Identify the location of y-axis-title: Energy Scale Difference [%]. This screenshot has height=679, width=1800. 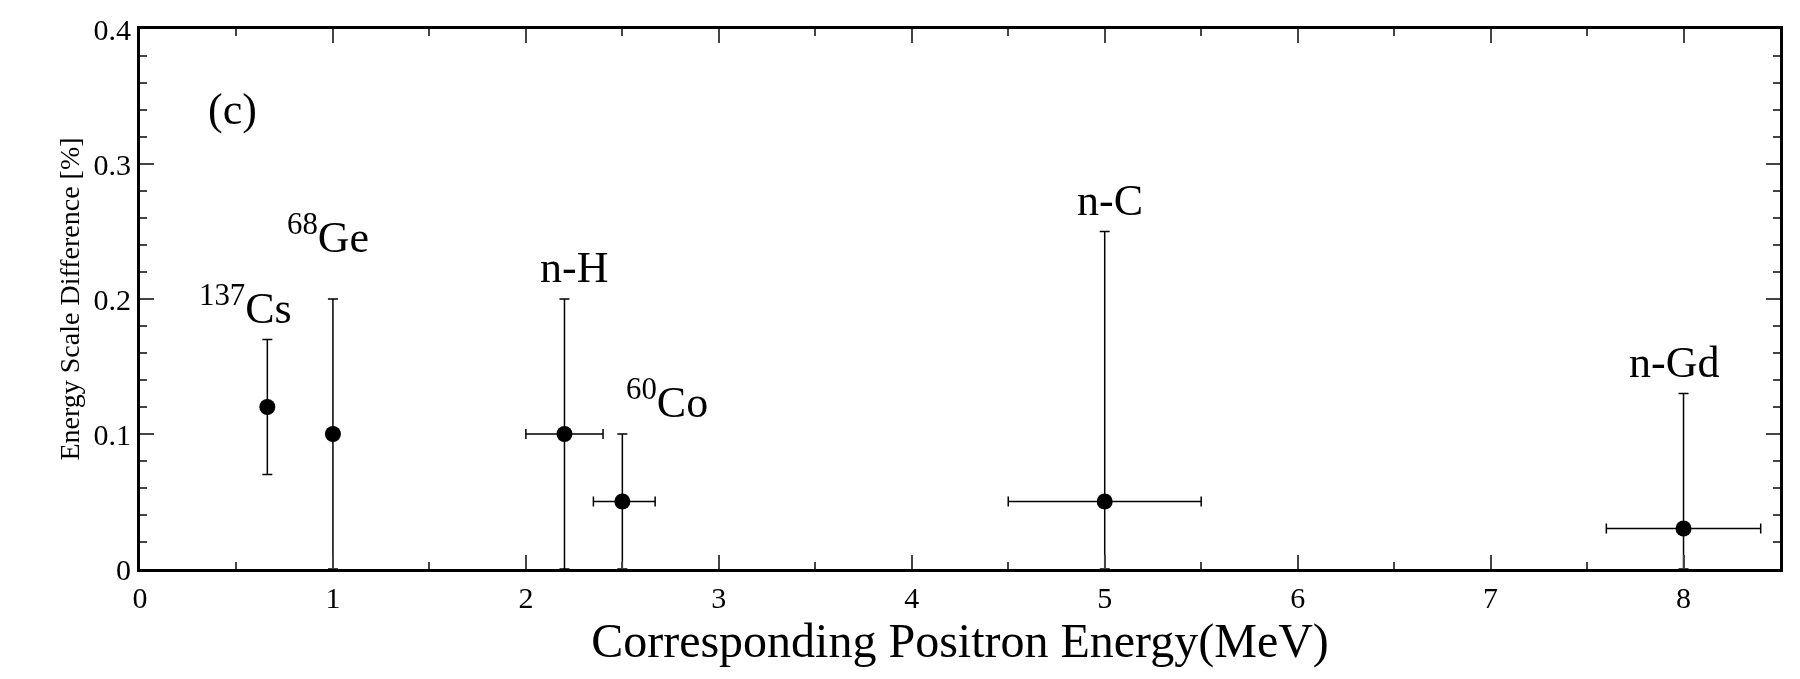
(70, 299).